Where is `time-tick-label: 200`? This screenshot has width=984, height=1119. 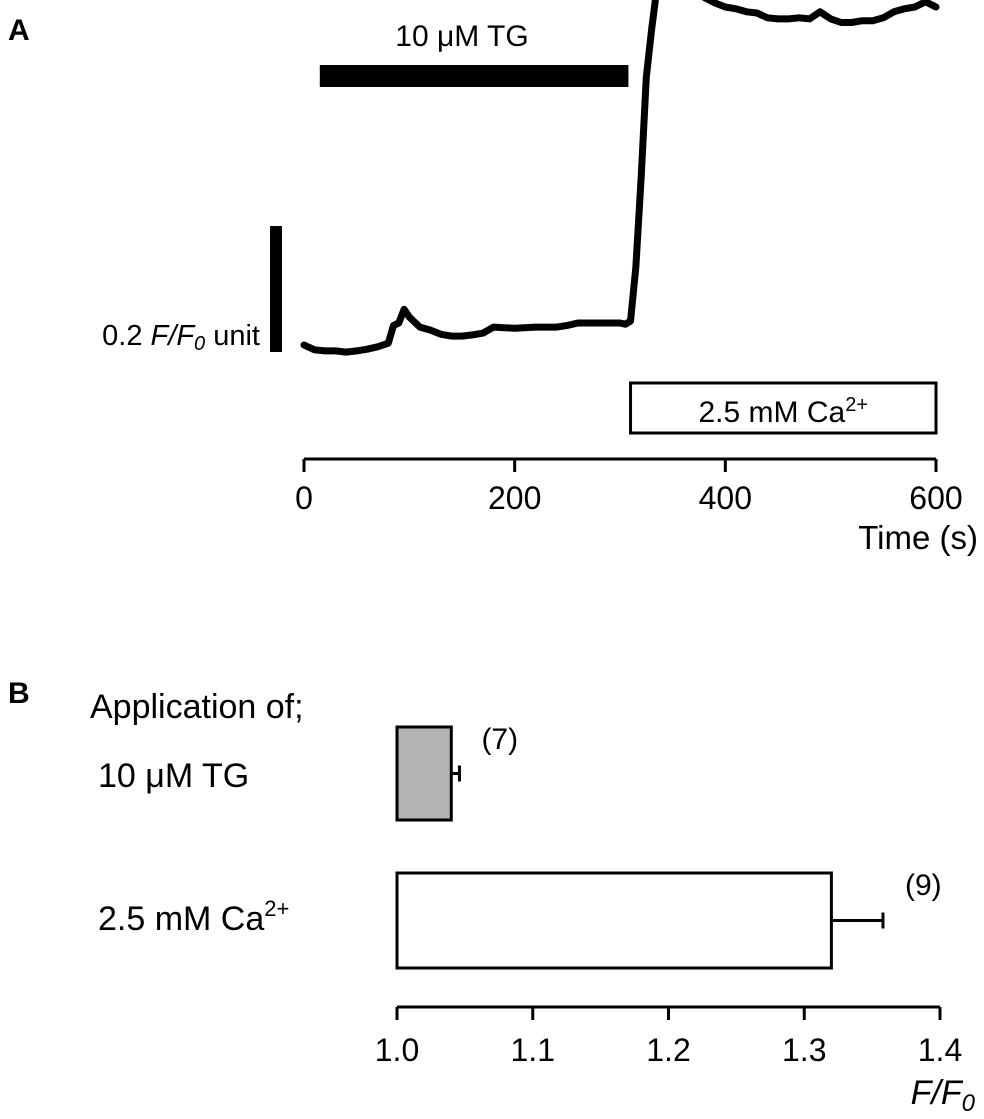
time-tick-label: 200 is located at coordinates (514, 498).